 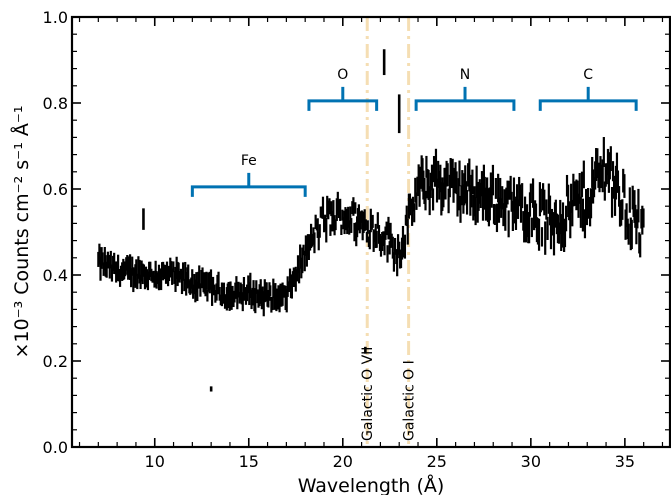 What do you see at coordinates (55, 275) in the screenshot?
I see `y-tick-label-2: 0.4` at bounding box center [55, 275].